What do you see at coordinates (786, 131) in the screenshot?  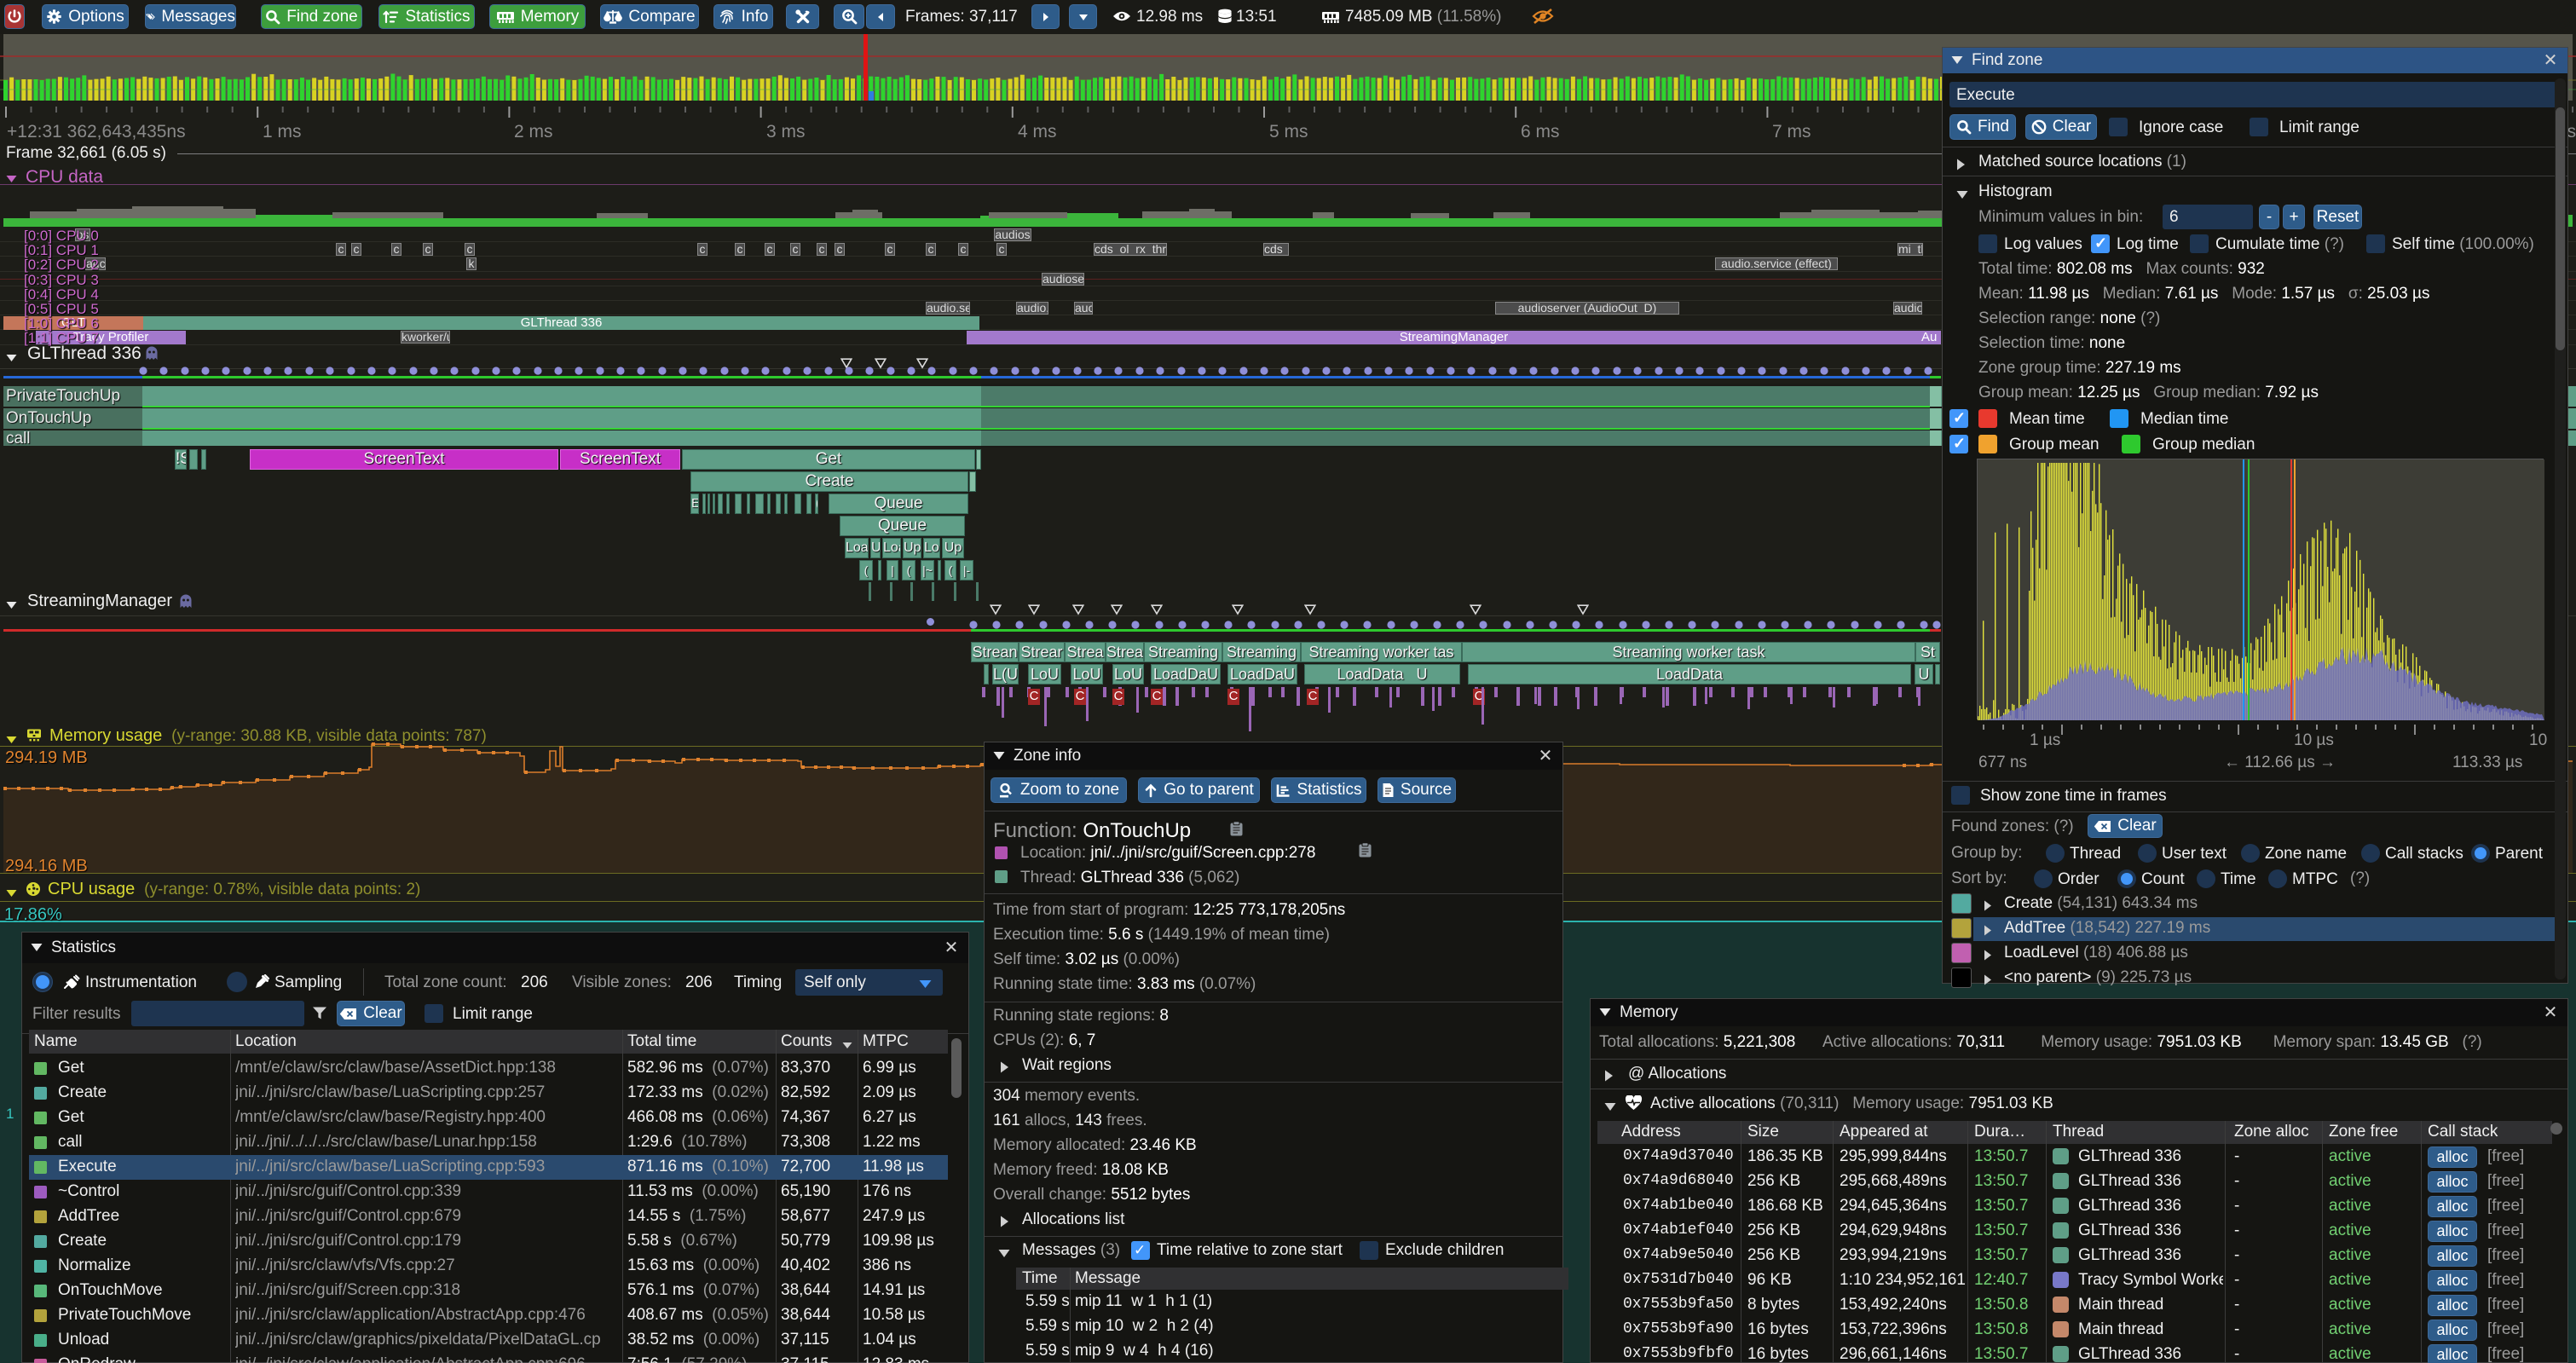 I see `svg-text: 3 ms` at bounding box center [786, 131].